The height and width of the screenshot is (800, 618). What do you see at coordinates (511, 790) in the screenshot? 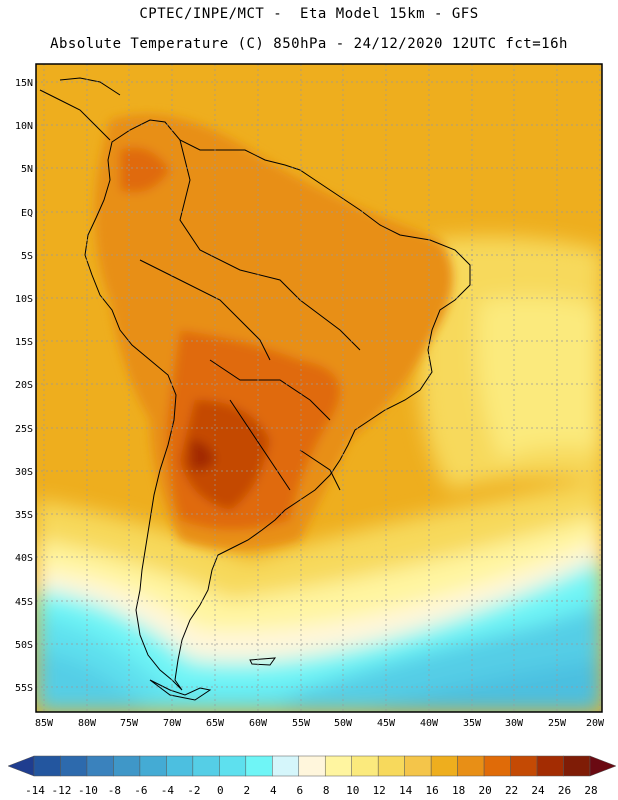
I see `colorbar-label: 22` at bounding box center [511, 790].